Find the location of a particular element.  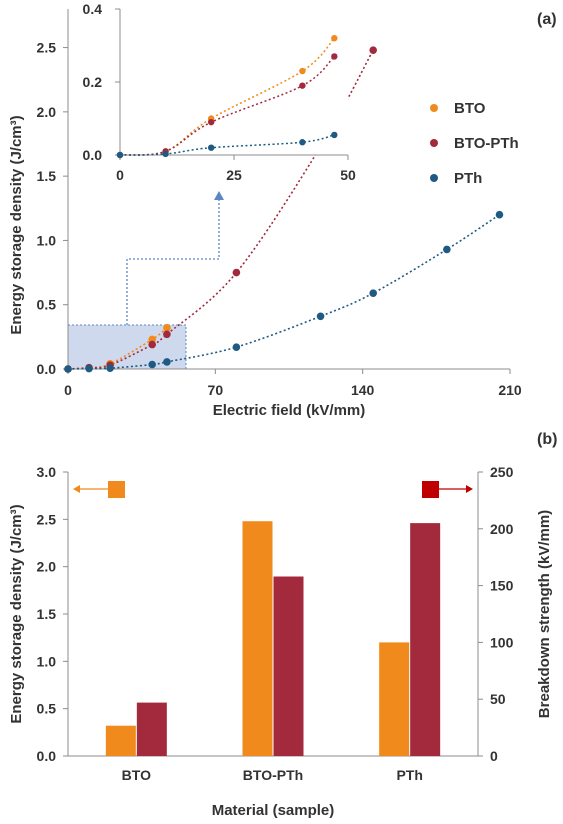

inset-background is located at coordinates (230, 82).